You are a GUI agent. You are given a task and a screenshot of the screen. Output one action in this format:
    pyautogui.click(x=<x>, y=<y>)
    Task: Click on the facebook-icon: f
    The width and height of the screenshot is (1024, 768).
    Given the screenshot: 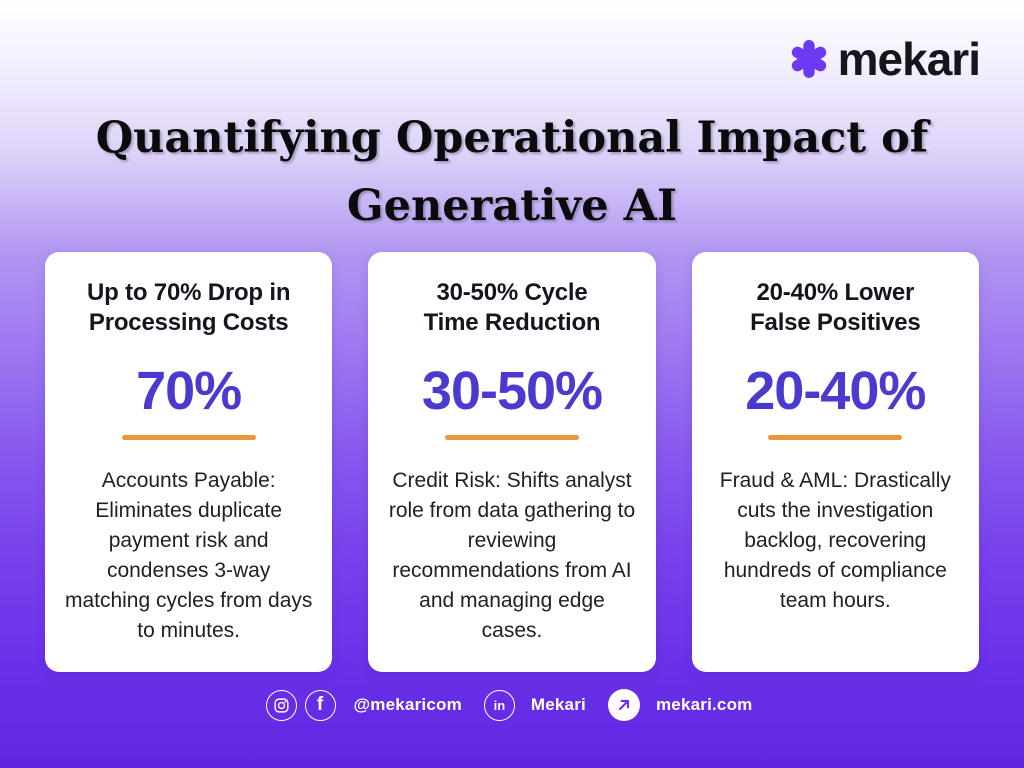 What is the action you would take?
    pyautogui.click(x=320, y=705)
    